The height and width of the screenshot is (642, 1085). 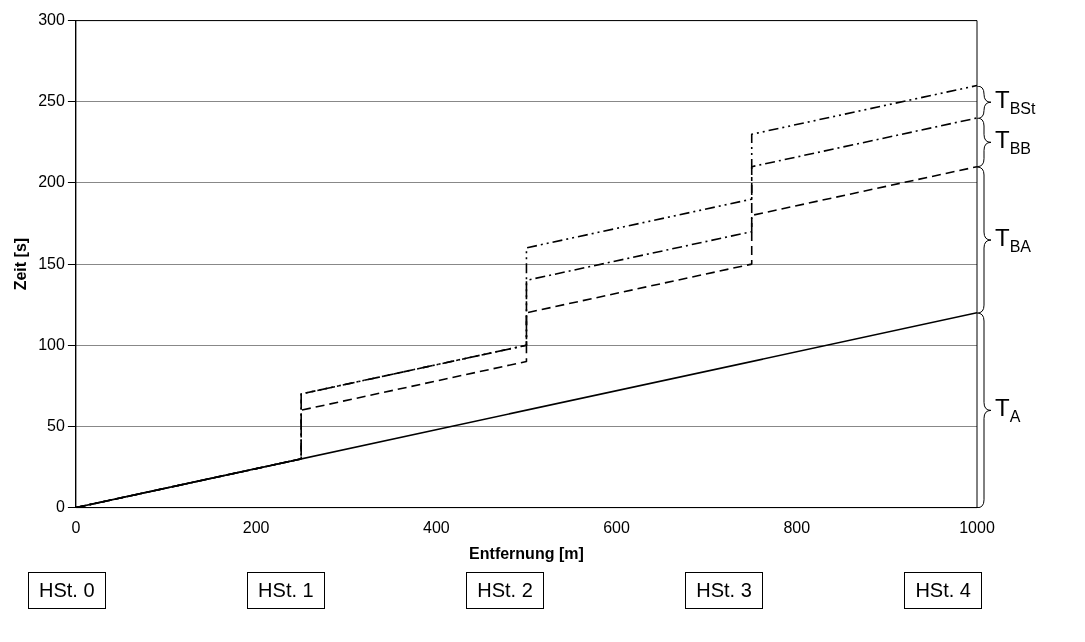 What do you see at coordinates (1013, 143) in the screenshot?
I see `text: T$_{BB}$` at bounding box center [1013, 143].